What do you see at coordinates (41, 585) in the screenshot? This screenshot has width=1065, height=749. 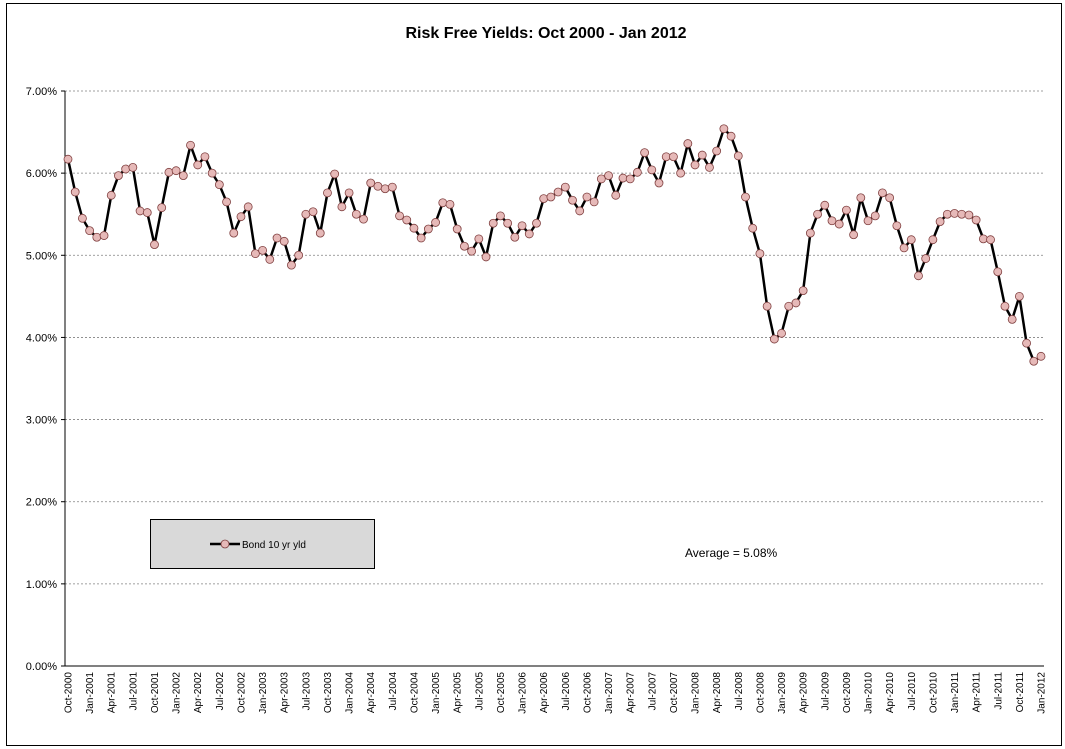 I see `y-tick-label: 1.00%` at bounding box center [41, 585].